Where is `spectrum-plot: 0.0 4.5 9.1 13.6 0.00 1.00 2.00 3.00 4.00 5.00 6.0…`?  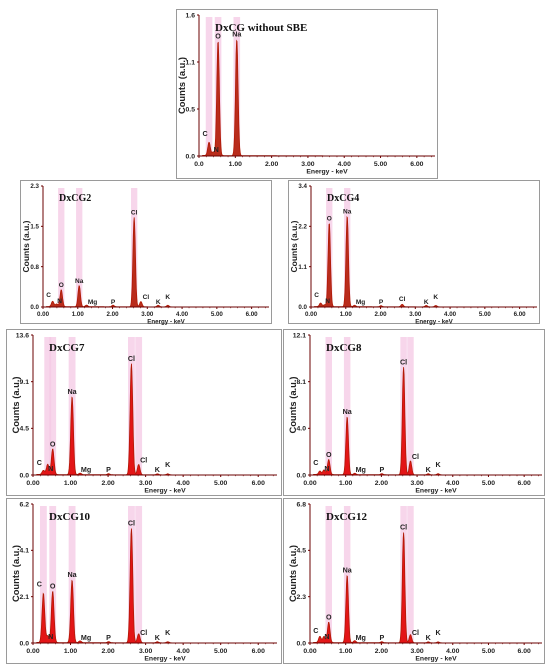
spectrum-plot: 0.0 4.5 9.1 13.6 0.00 1.00 2.00 3.00 4.00 5.00 6.0… is located at coordinates (144, 413).